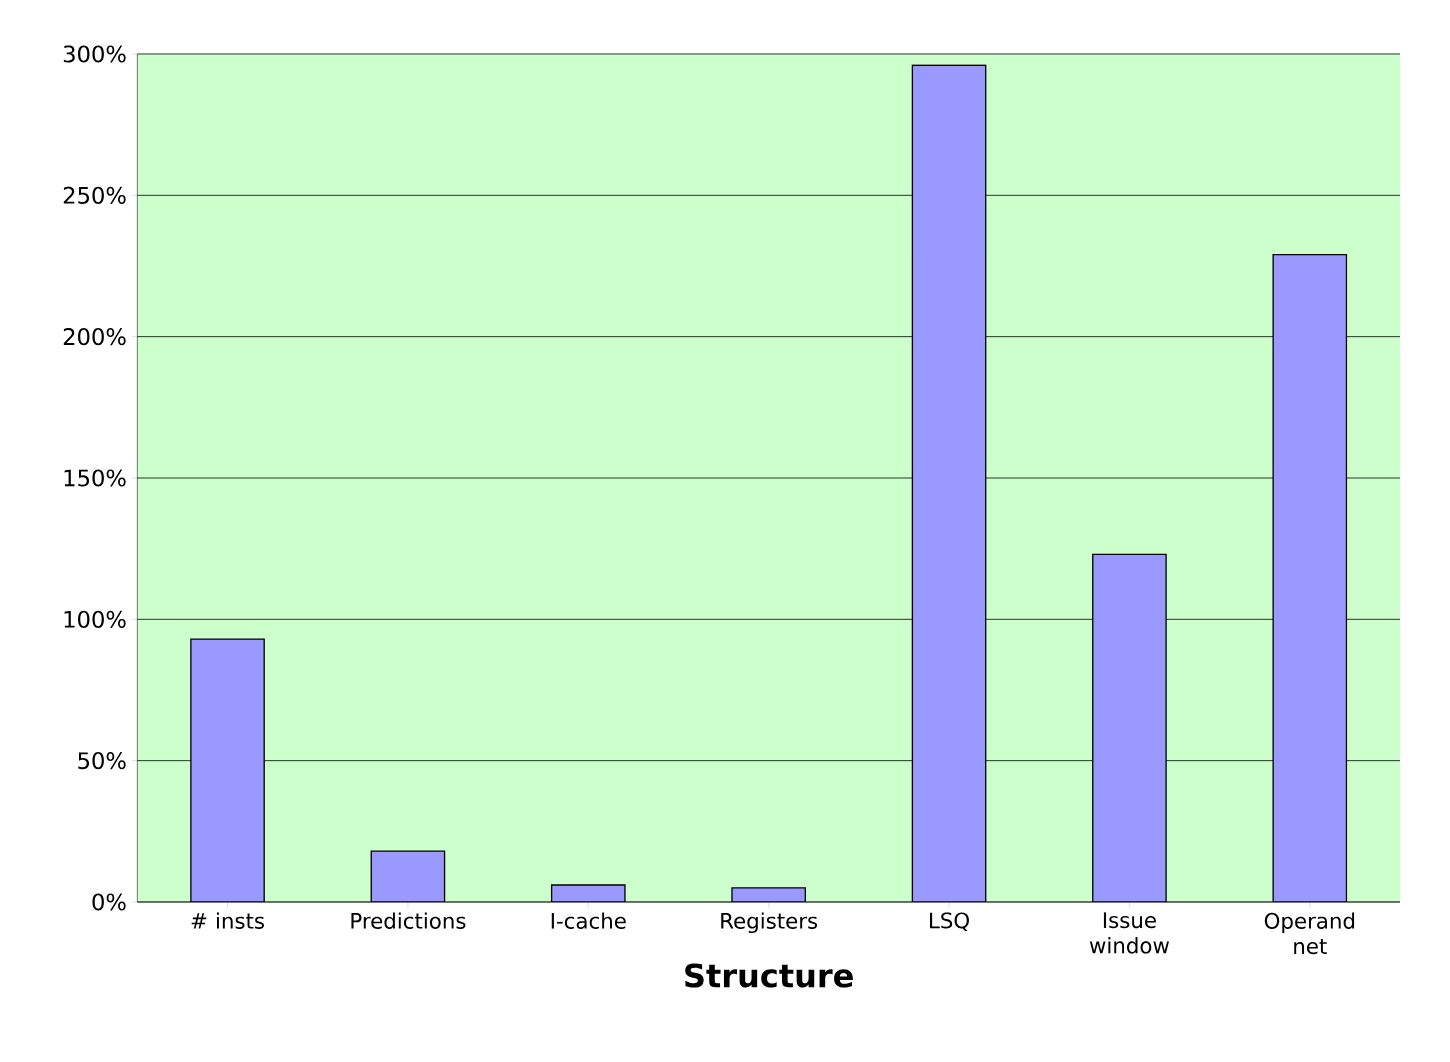 This screenshot has height=1062, width=1450. Describe the element at coordinates (94, 54) in the screenshot. I see `y-tick-label: 300%` at that location.